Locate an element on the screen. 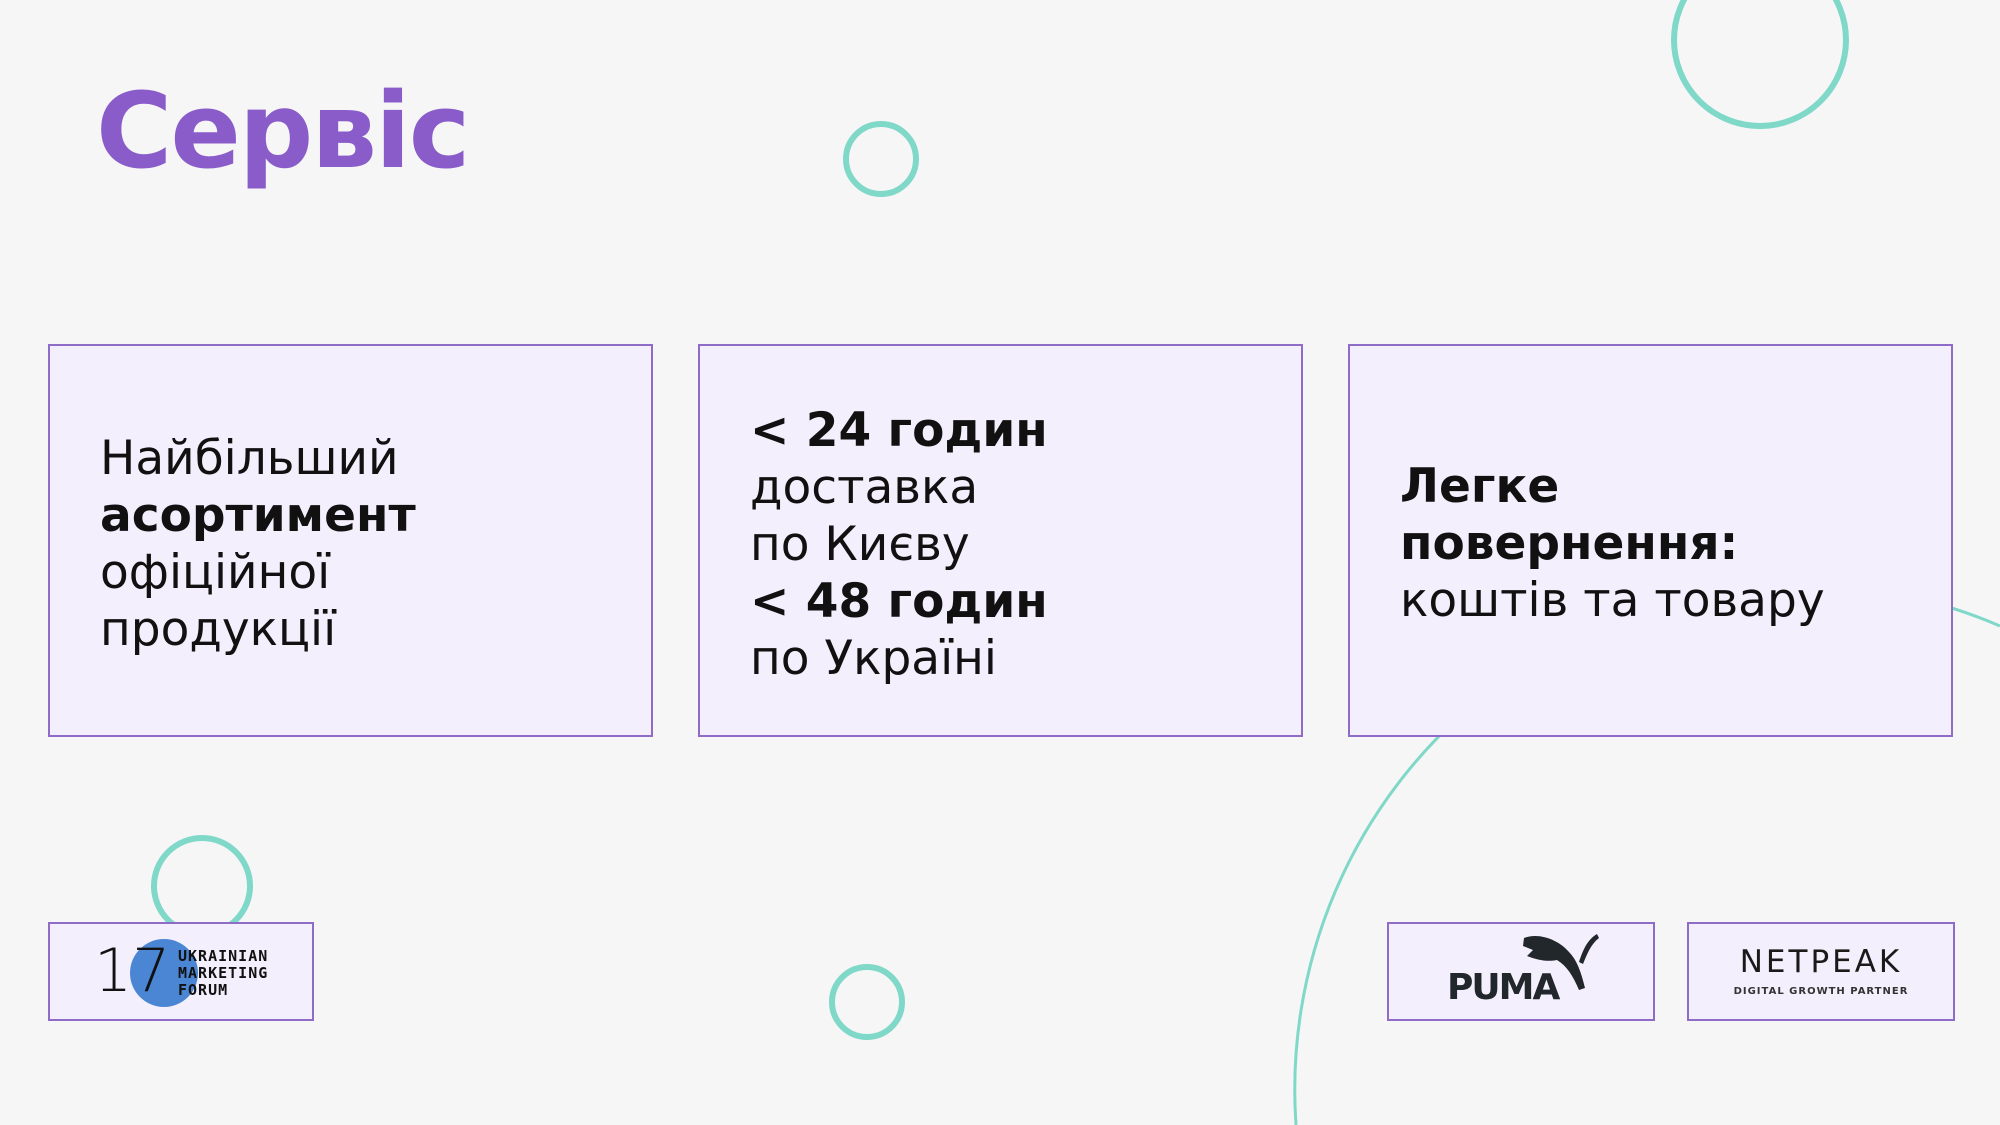 The width and height of the screenshot is (2000, 1125). decor-circle-bottom-left is located at coordinates (202, 886).